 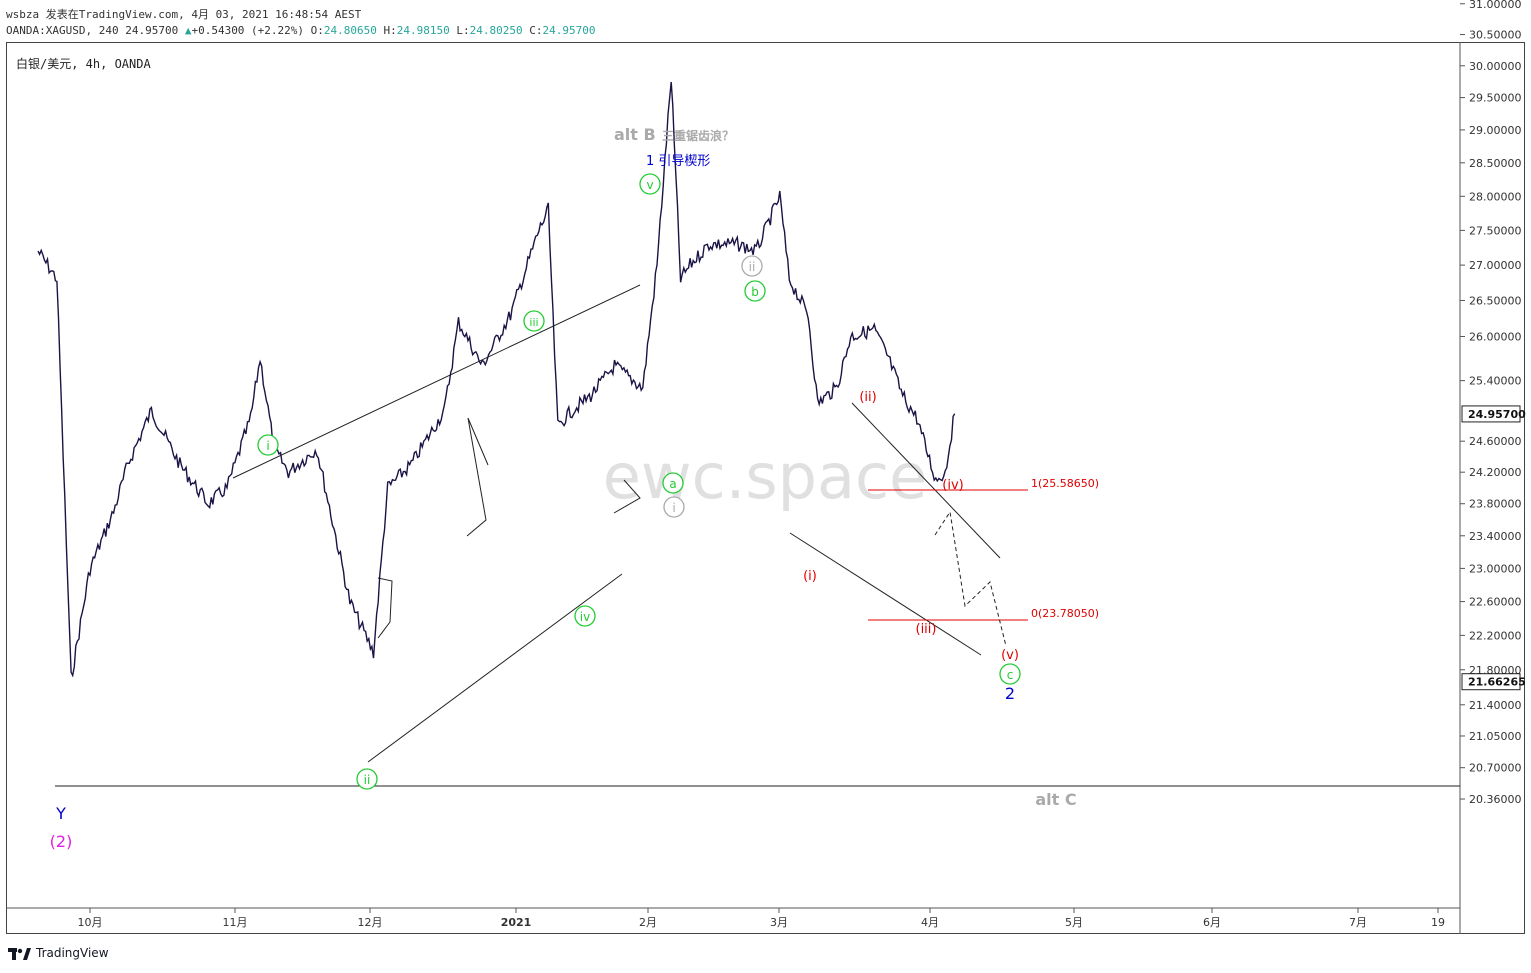 What do you see at coordinates (930, 922) in the screenshot?
I see `time-tick-label: 4月` at bounding box center [930, 922].